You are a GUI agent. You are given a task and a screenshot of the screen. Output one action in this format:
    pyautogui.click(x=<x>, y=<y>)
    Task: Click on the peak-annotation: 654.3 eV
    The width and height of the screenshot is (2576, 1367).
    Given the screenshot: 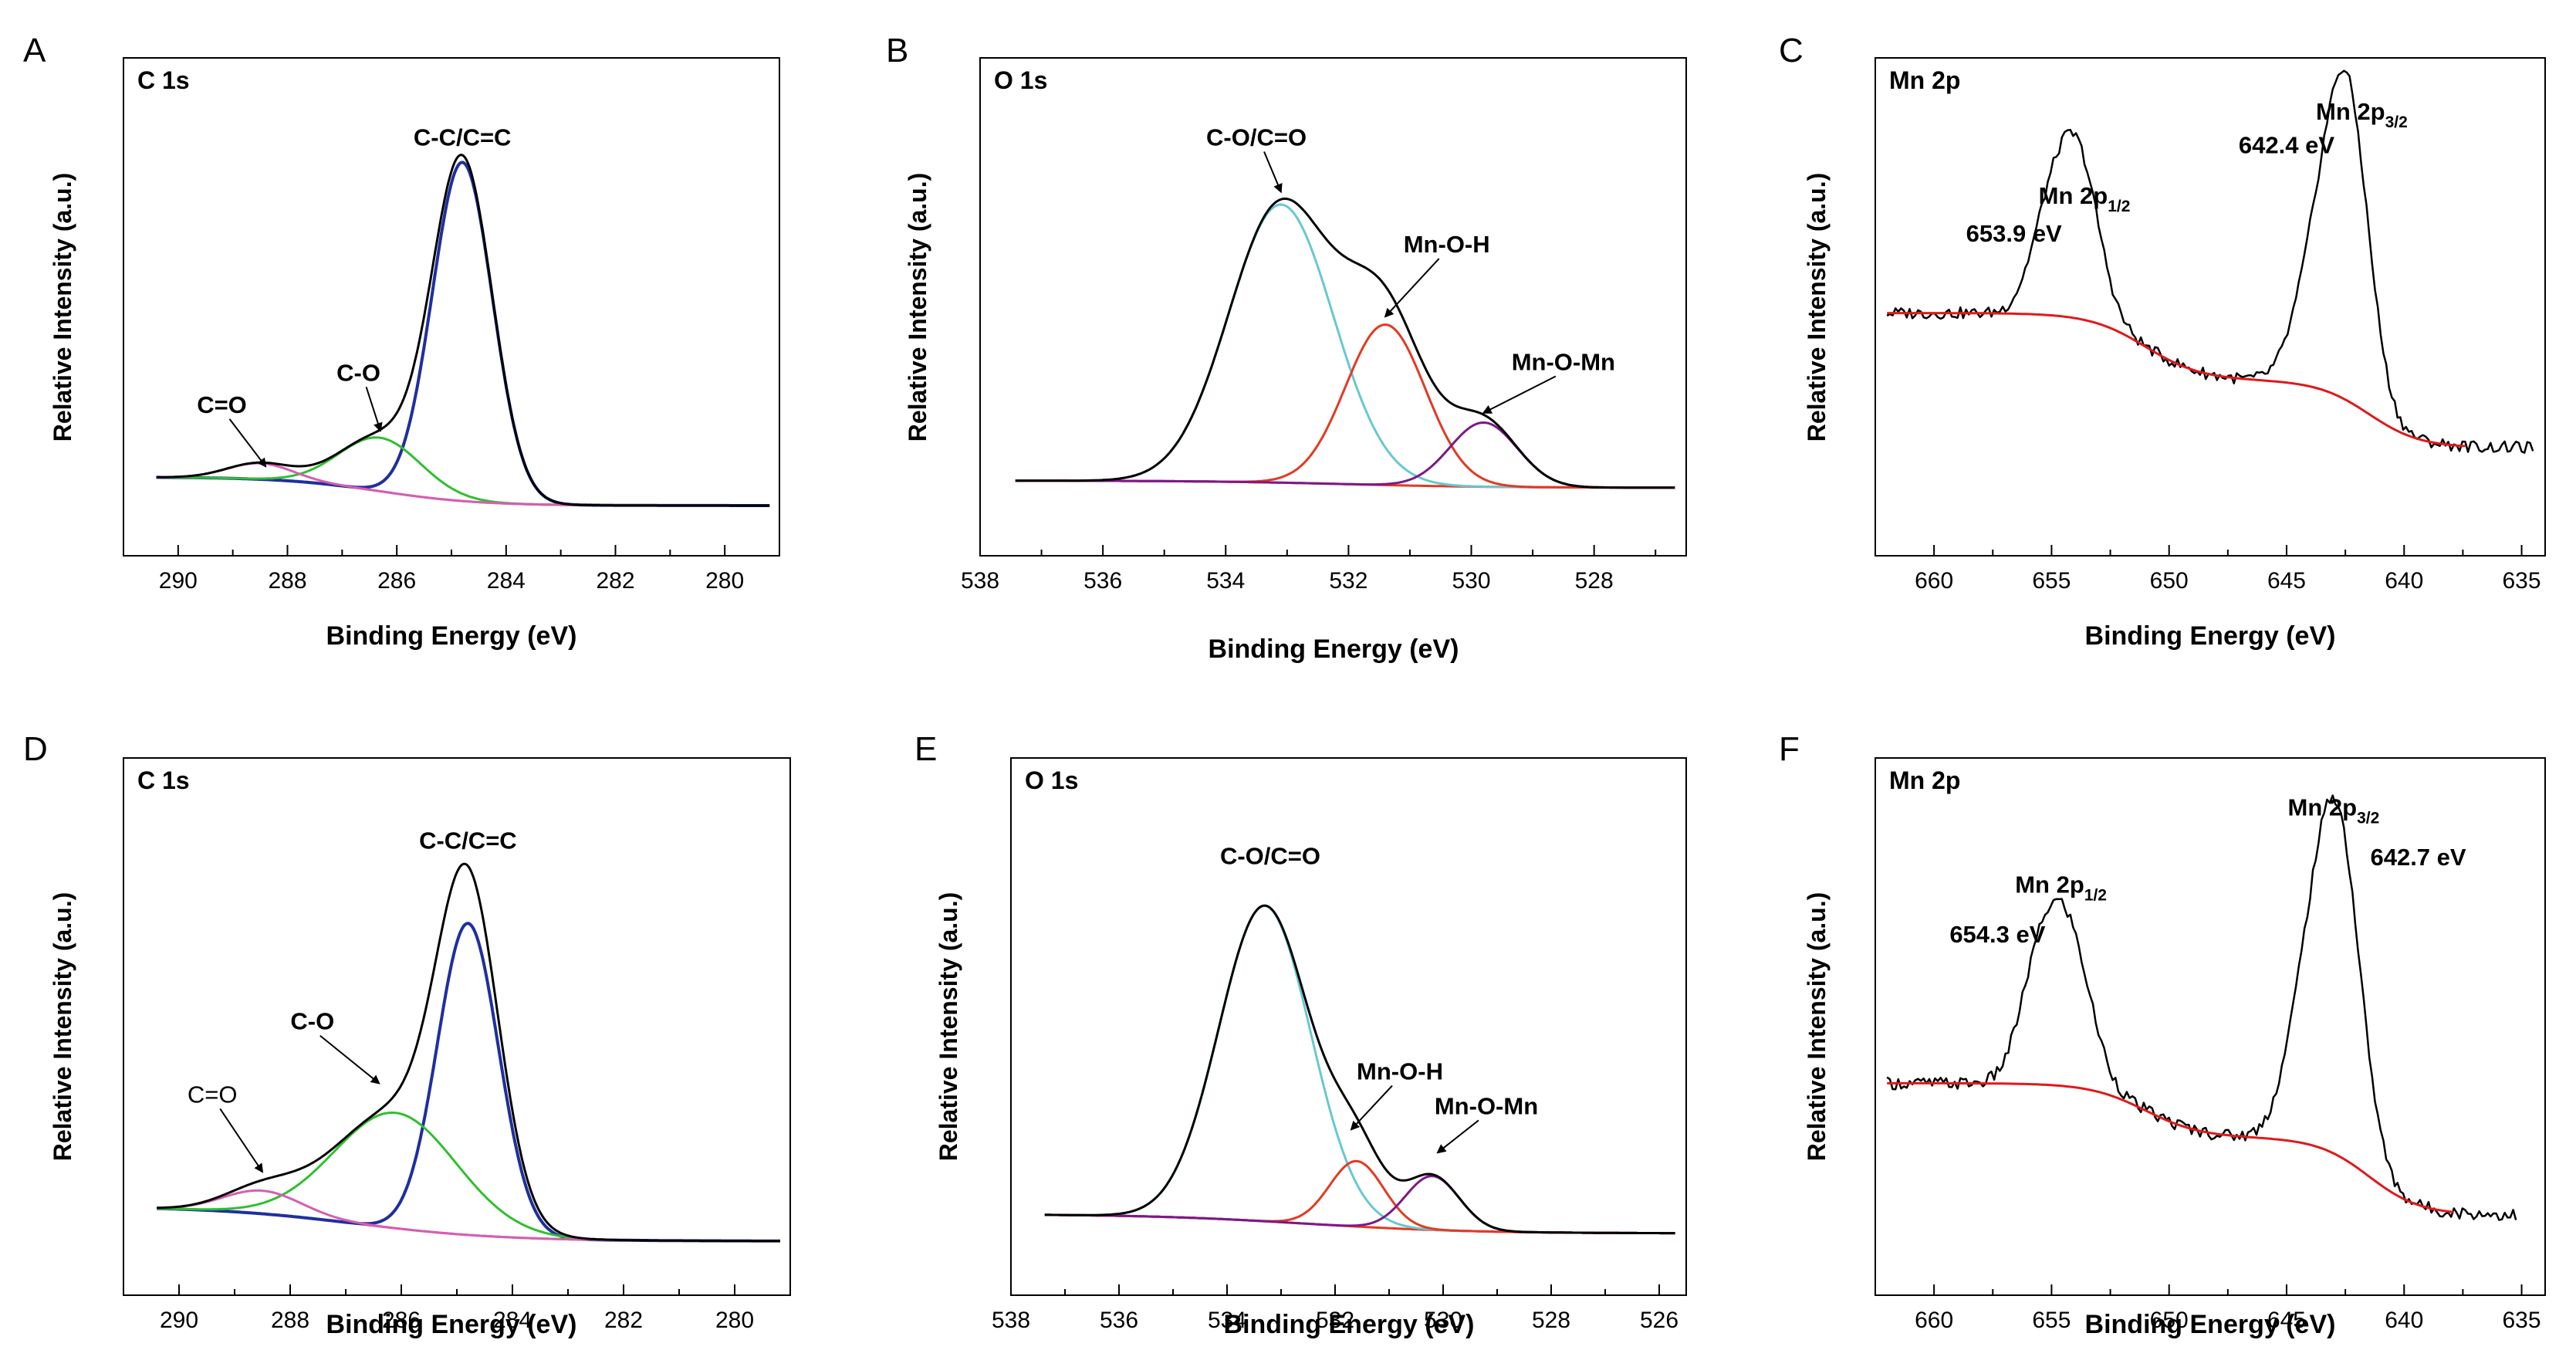 What is the action you would take?
    pyautogui.click(x=1997, y=934)
    